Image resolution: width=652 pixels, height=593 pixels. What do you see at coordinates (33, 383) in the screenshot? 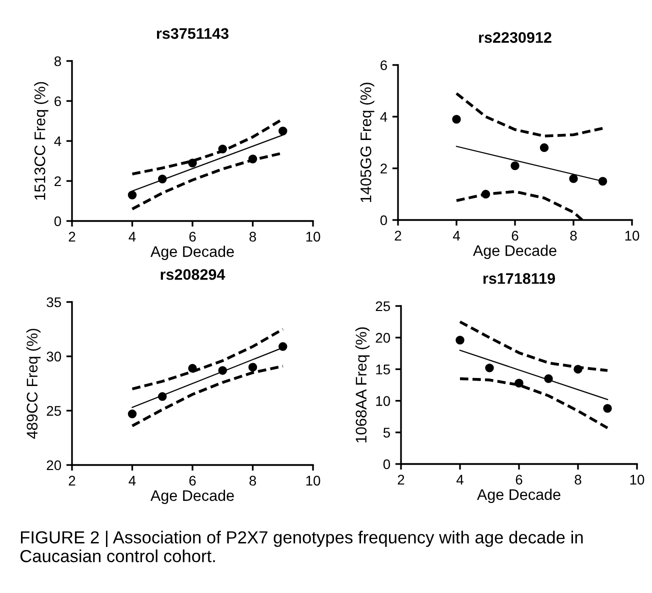
I see `y-axis-title: 489CC Freq (%)` at bounding box center [33, 383].